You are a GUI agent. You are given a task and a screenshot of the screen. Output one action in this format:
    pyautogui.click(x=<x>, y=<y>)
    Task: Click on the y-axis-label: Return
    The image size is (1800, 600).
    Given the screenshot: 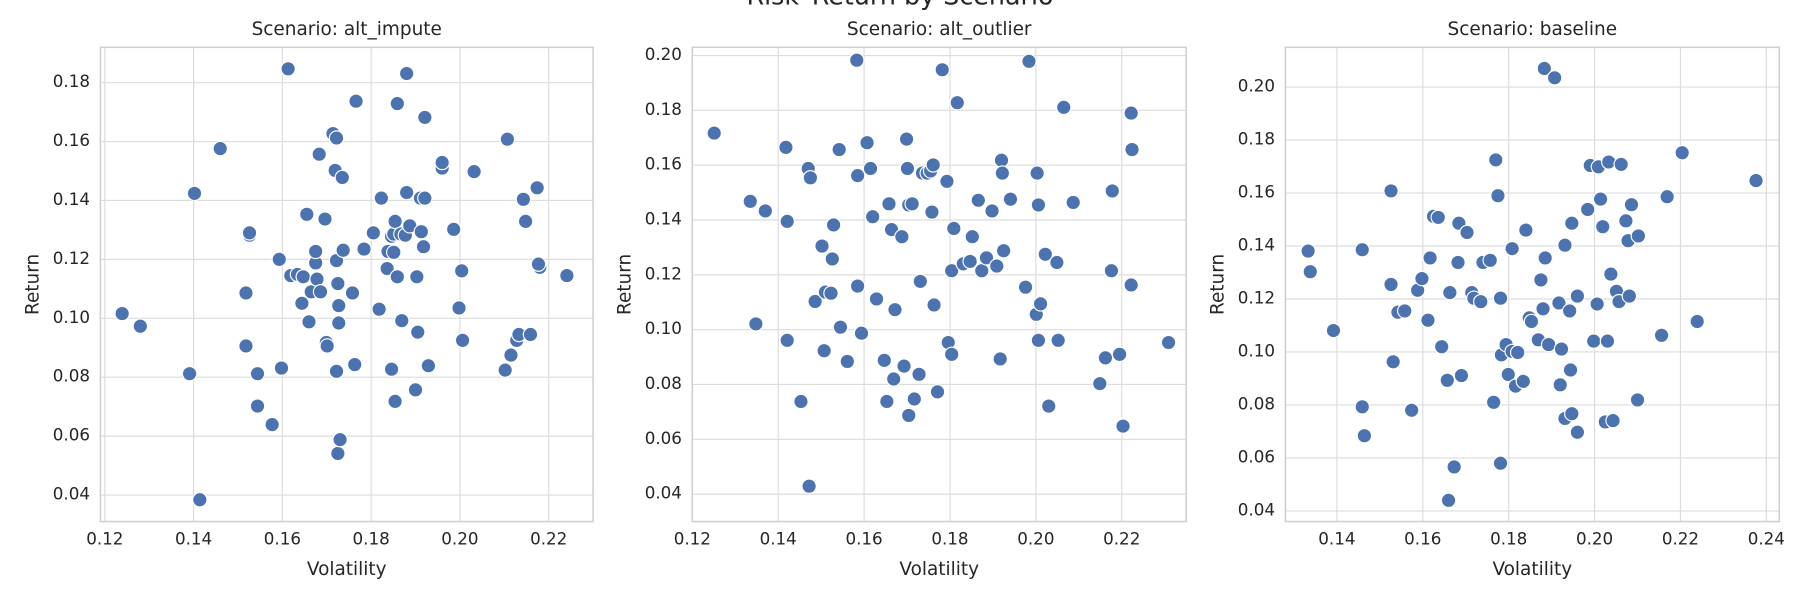 What is the action you would take?
    pyautogui.click(x=1217, y=284)
    